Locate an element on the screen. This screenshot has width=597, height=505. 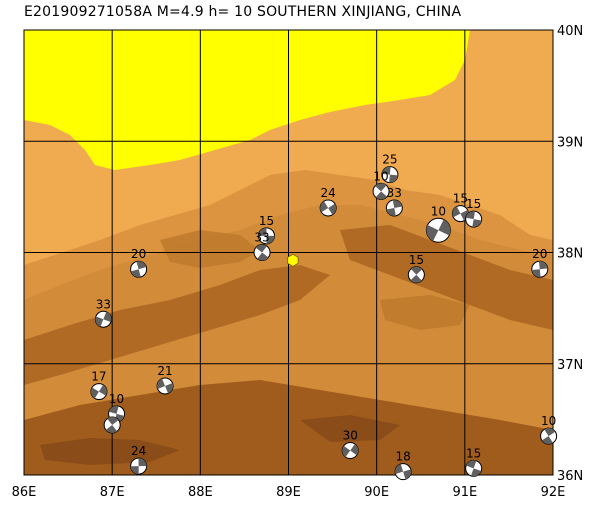
lat-tick-label: 40N is located at coordinates (570, 31).